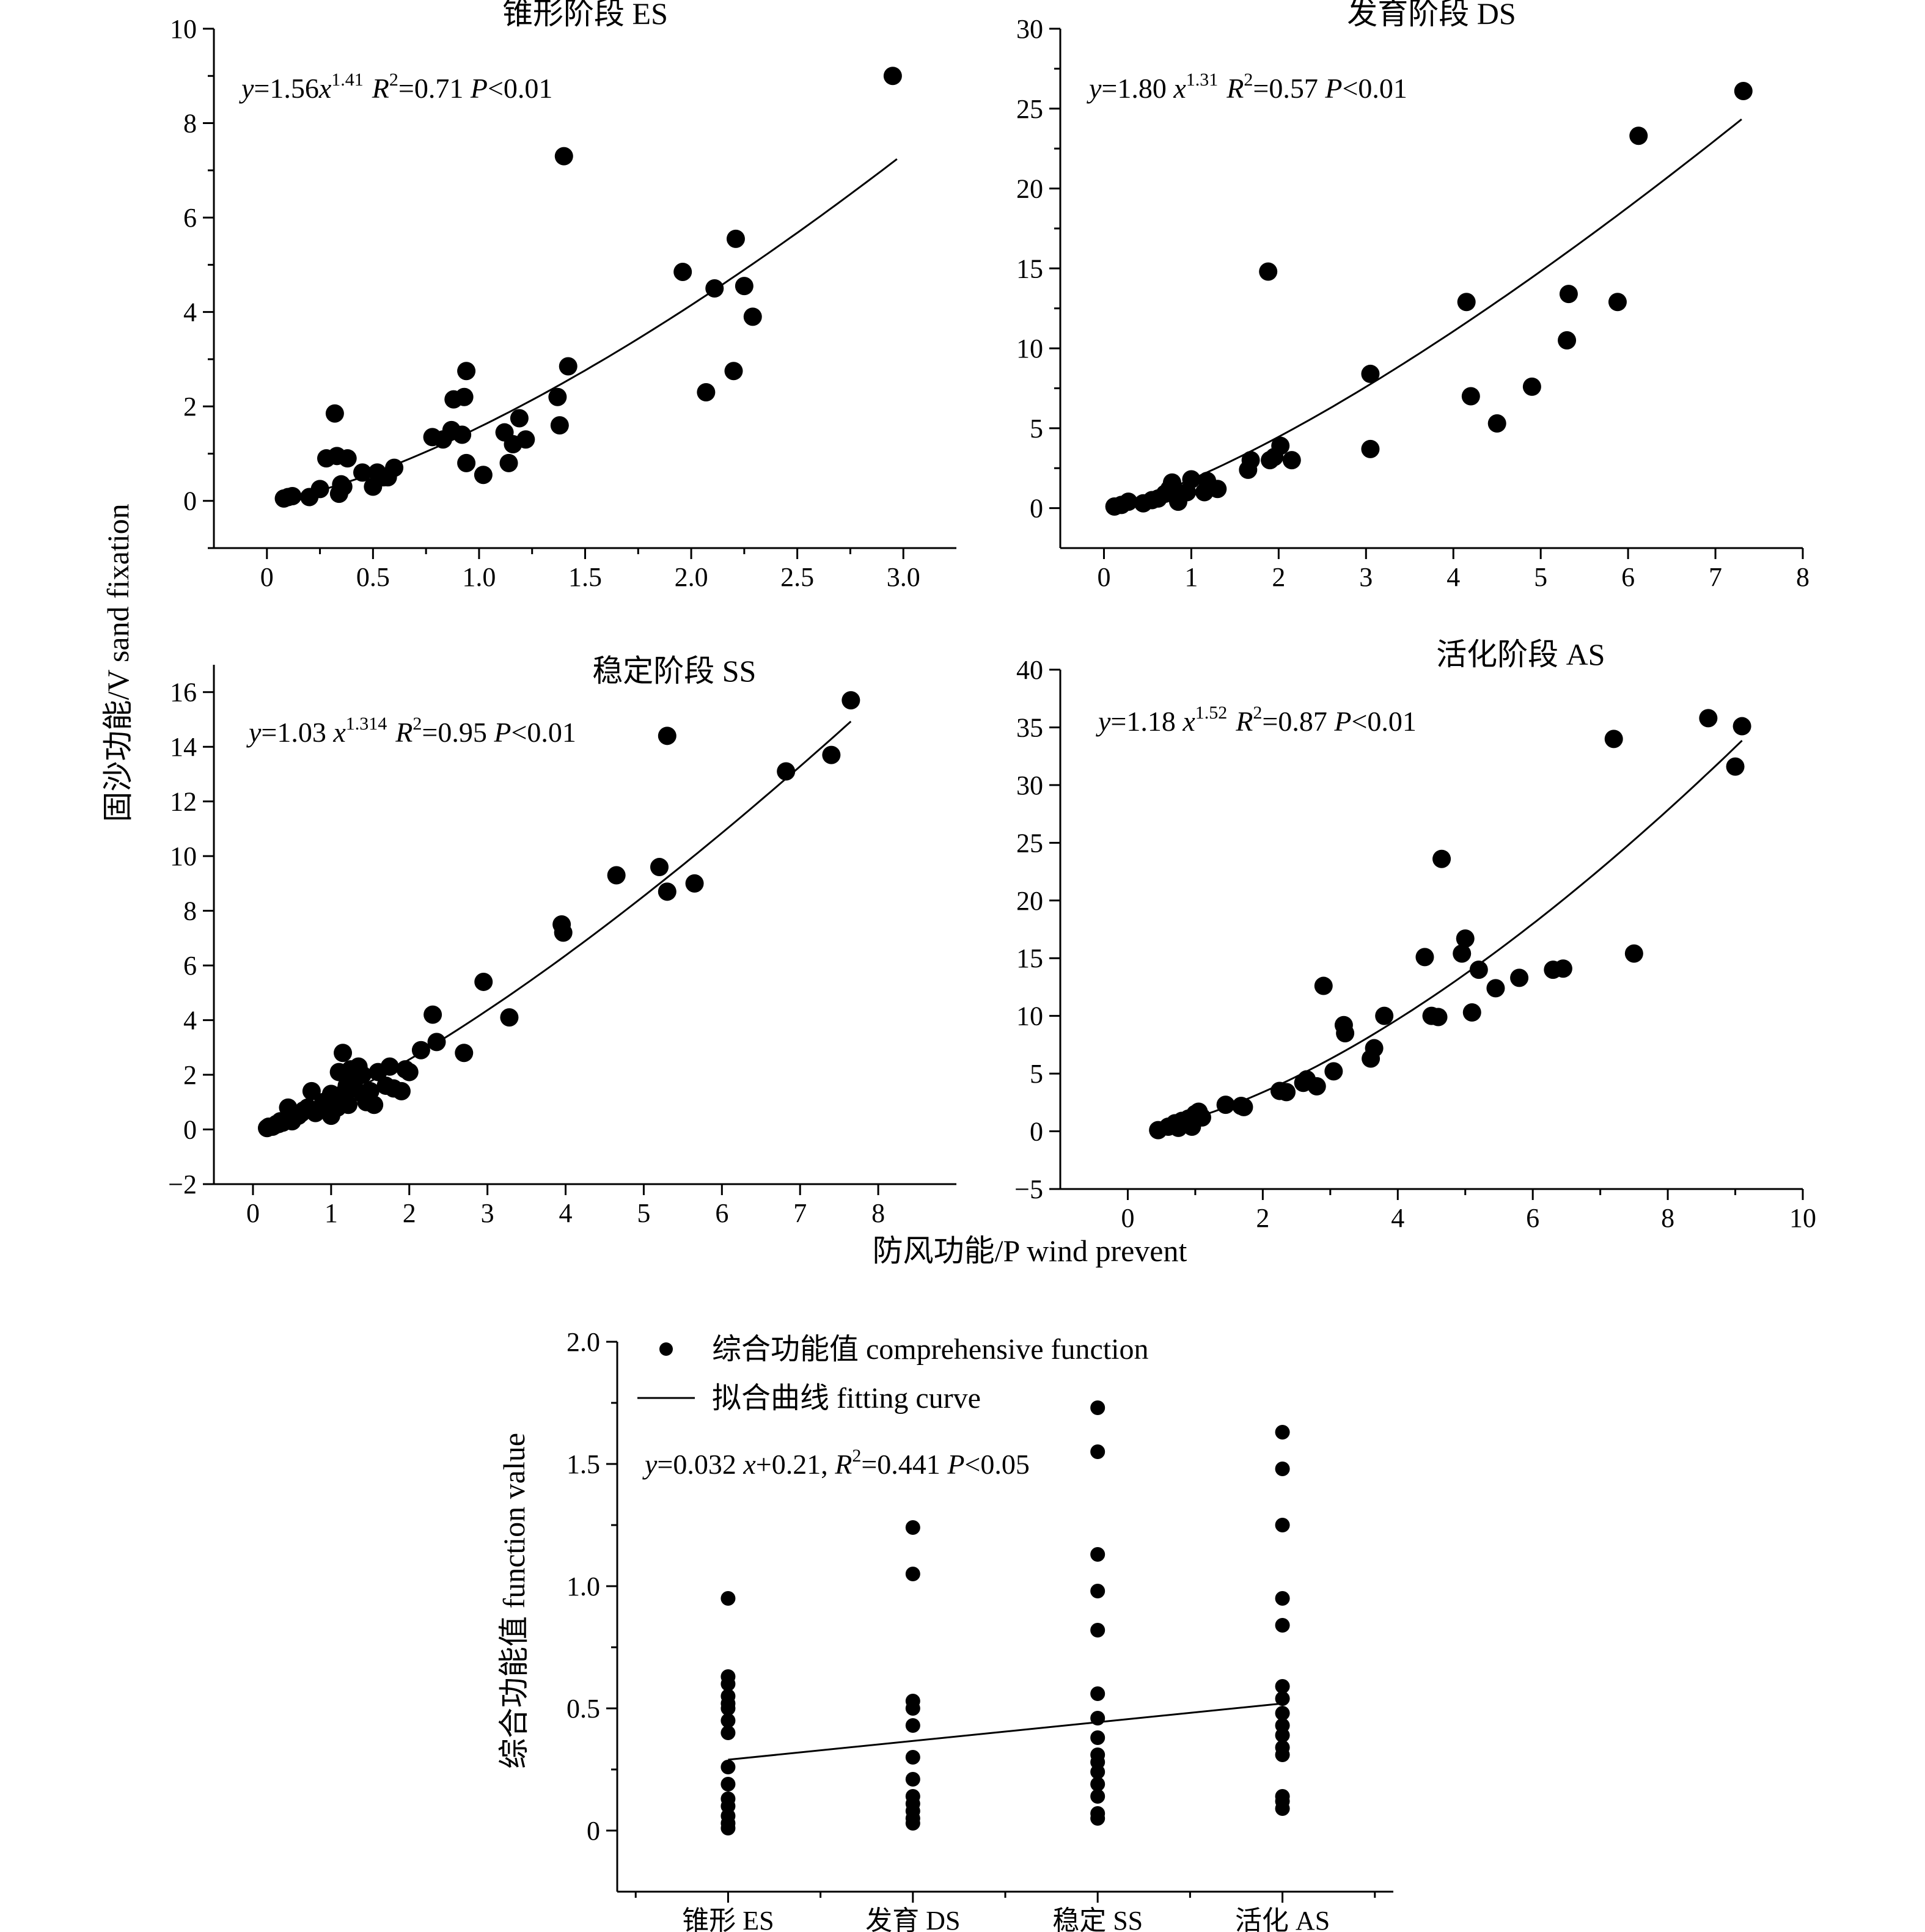  I want to click on ss-y-tick-label: 10, so click(184, 856).